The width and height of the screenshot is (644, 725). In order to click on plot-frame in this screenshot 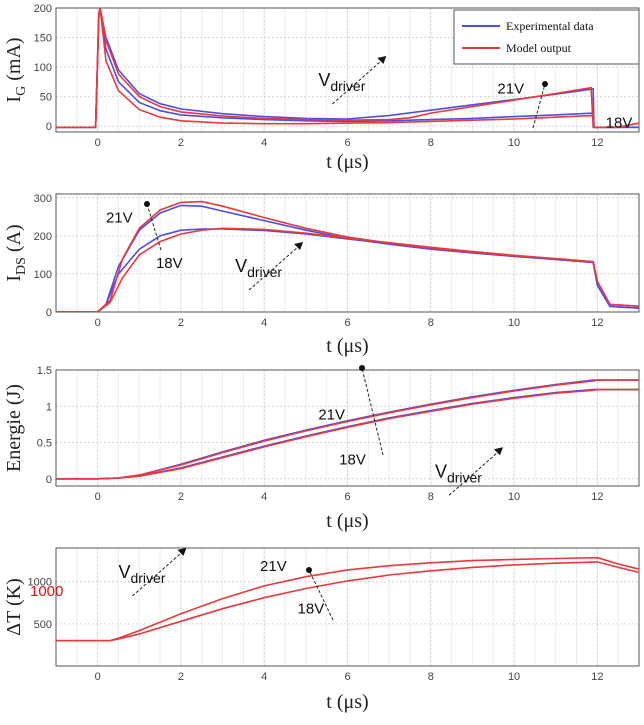, I will do `click(347, 428)`.